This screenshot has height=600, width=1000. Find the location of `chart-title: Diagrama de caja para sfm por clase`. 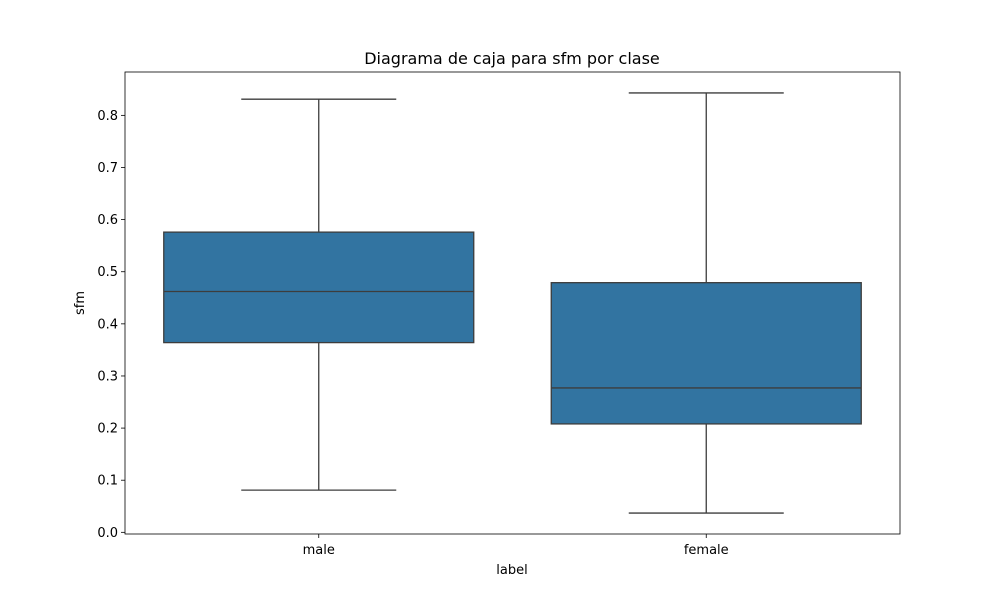

chart-title: Diagrama de caja para sfm por clase is located at coordinates (512, 58).